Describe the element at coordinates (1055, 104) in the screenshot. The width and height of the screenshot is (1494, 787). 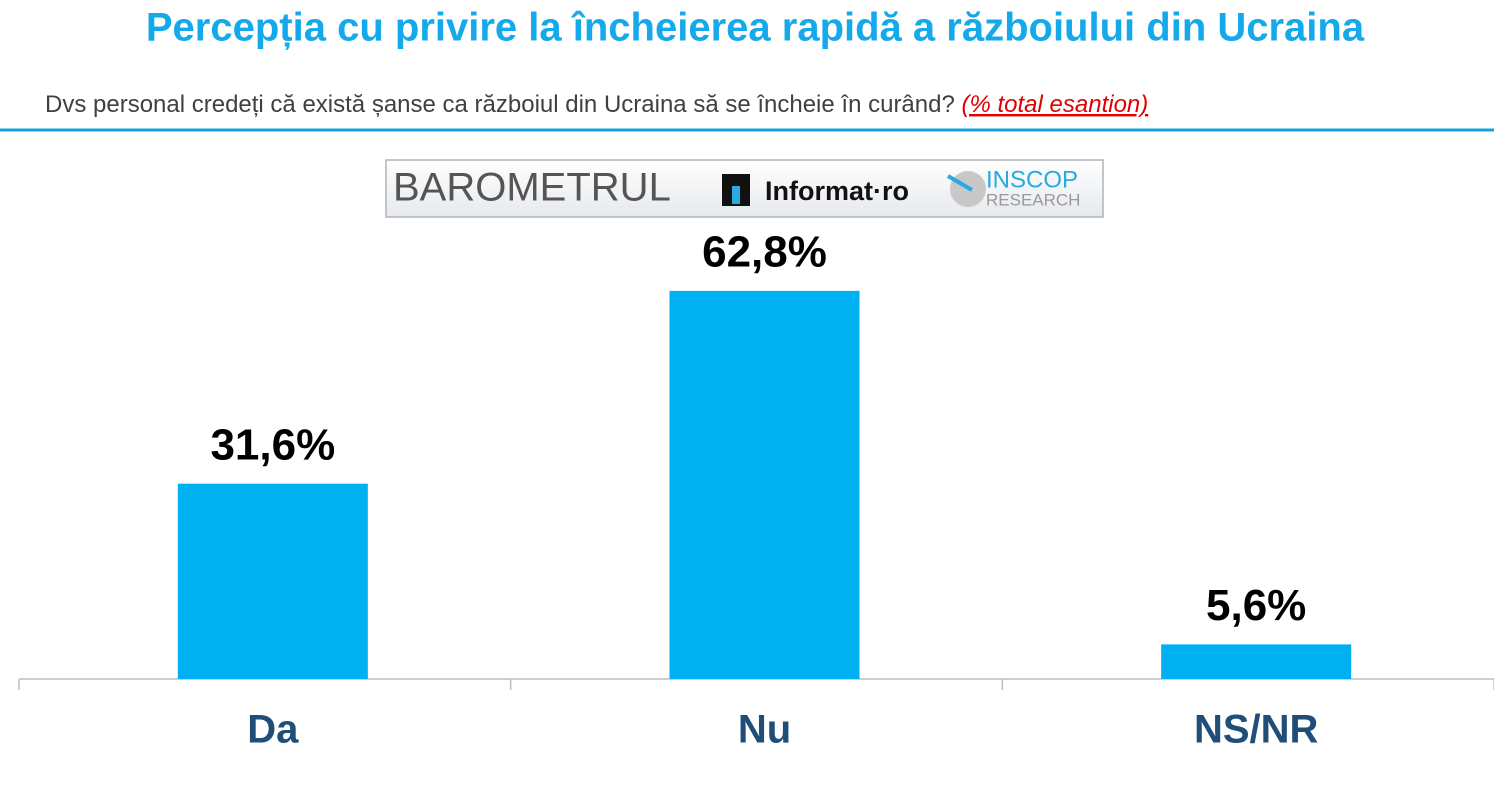
I see `subtitle-note: (% total esantion)` at that location.